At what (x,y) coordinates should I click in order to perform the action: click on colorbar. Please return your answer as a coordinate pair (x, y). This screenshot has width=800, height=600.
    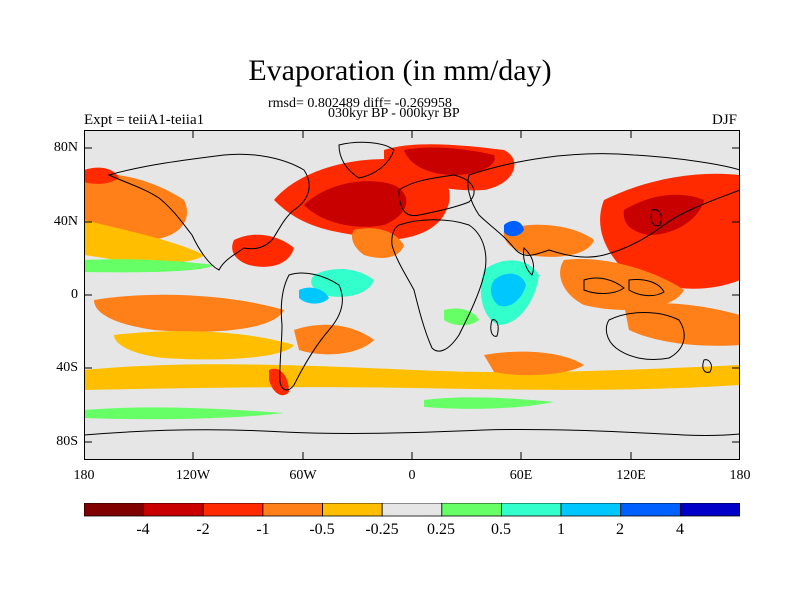
    Looking at the image, I should click on (412, 510).